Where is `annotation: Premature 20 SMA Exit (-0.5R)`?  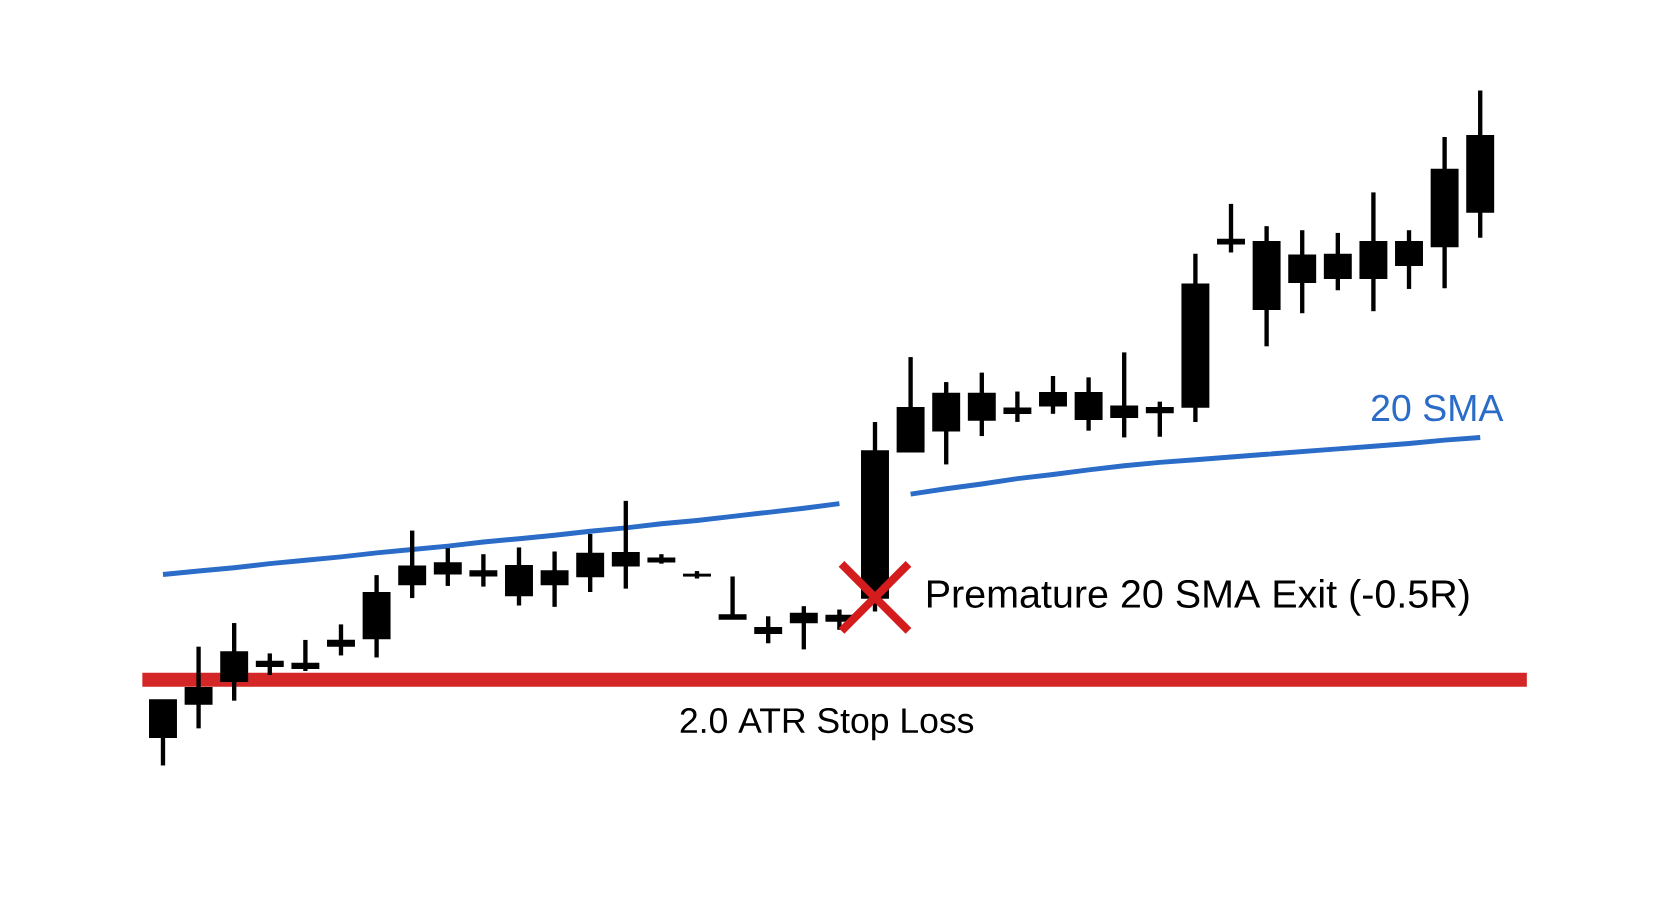 annotation: Premature 20 SMA Exit (-0.5R) is located at coordinates (1198, 597).